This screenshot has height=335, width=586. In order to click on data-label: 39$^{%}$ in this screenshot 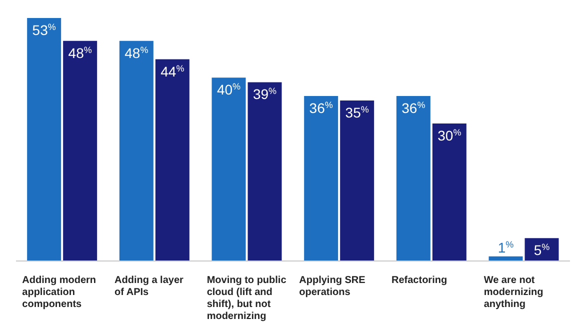, I will do `click(264, 94)`.